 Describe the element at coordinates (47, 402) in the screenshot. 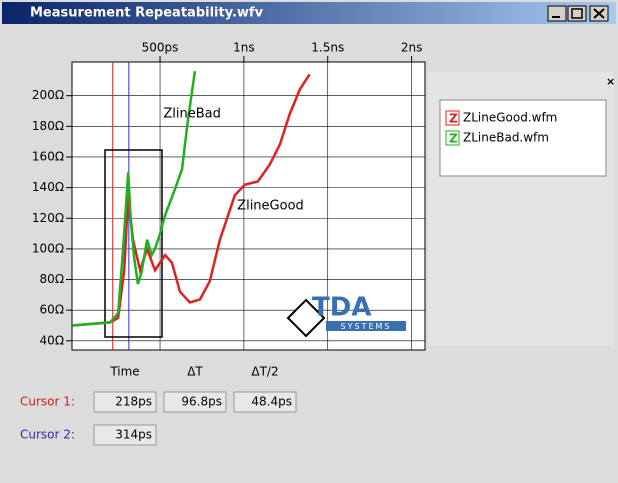

I see `row-label: Cursor 1:` at that location.